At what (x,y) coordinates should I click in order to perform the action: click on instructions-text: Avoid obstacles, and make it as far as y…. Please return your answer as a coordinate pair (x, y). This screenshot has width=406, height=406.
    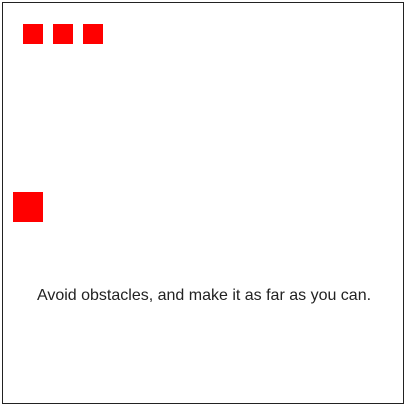
    Looking at the image, I should click on (204, 295).